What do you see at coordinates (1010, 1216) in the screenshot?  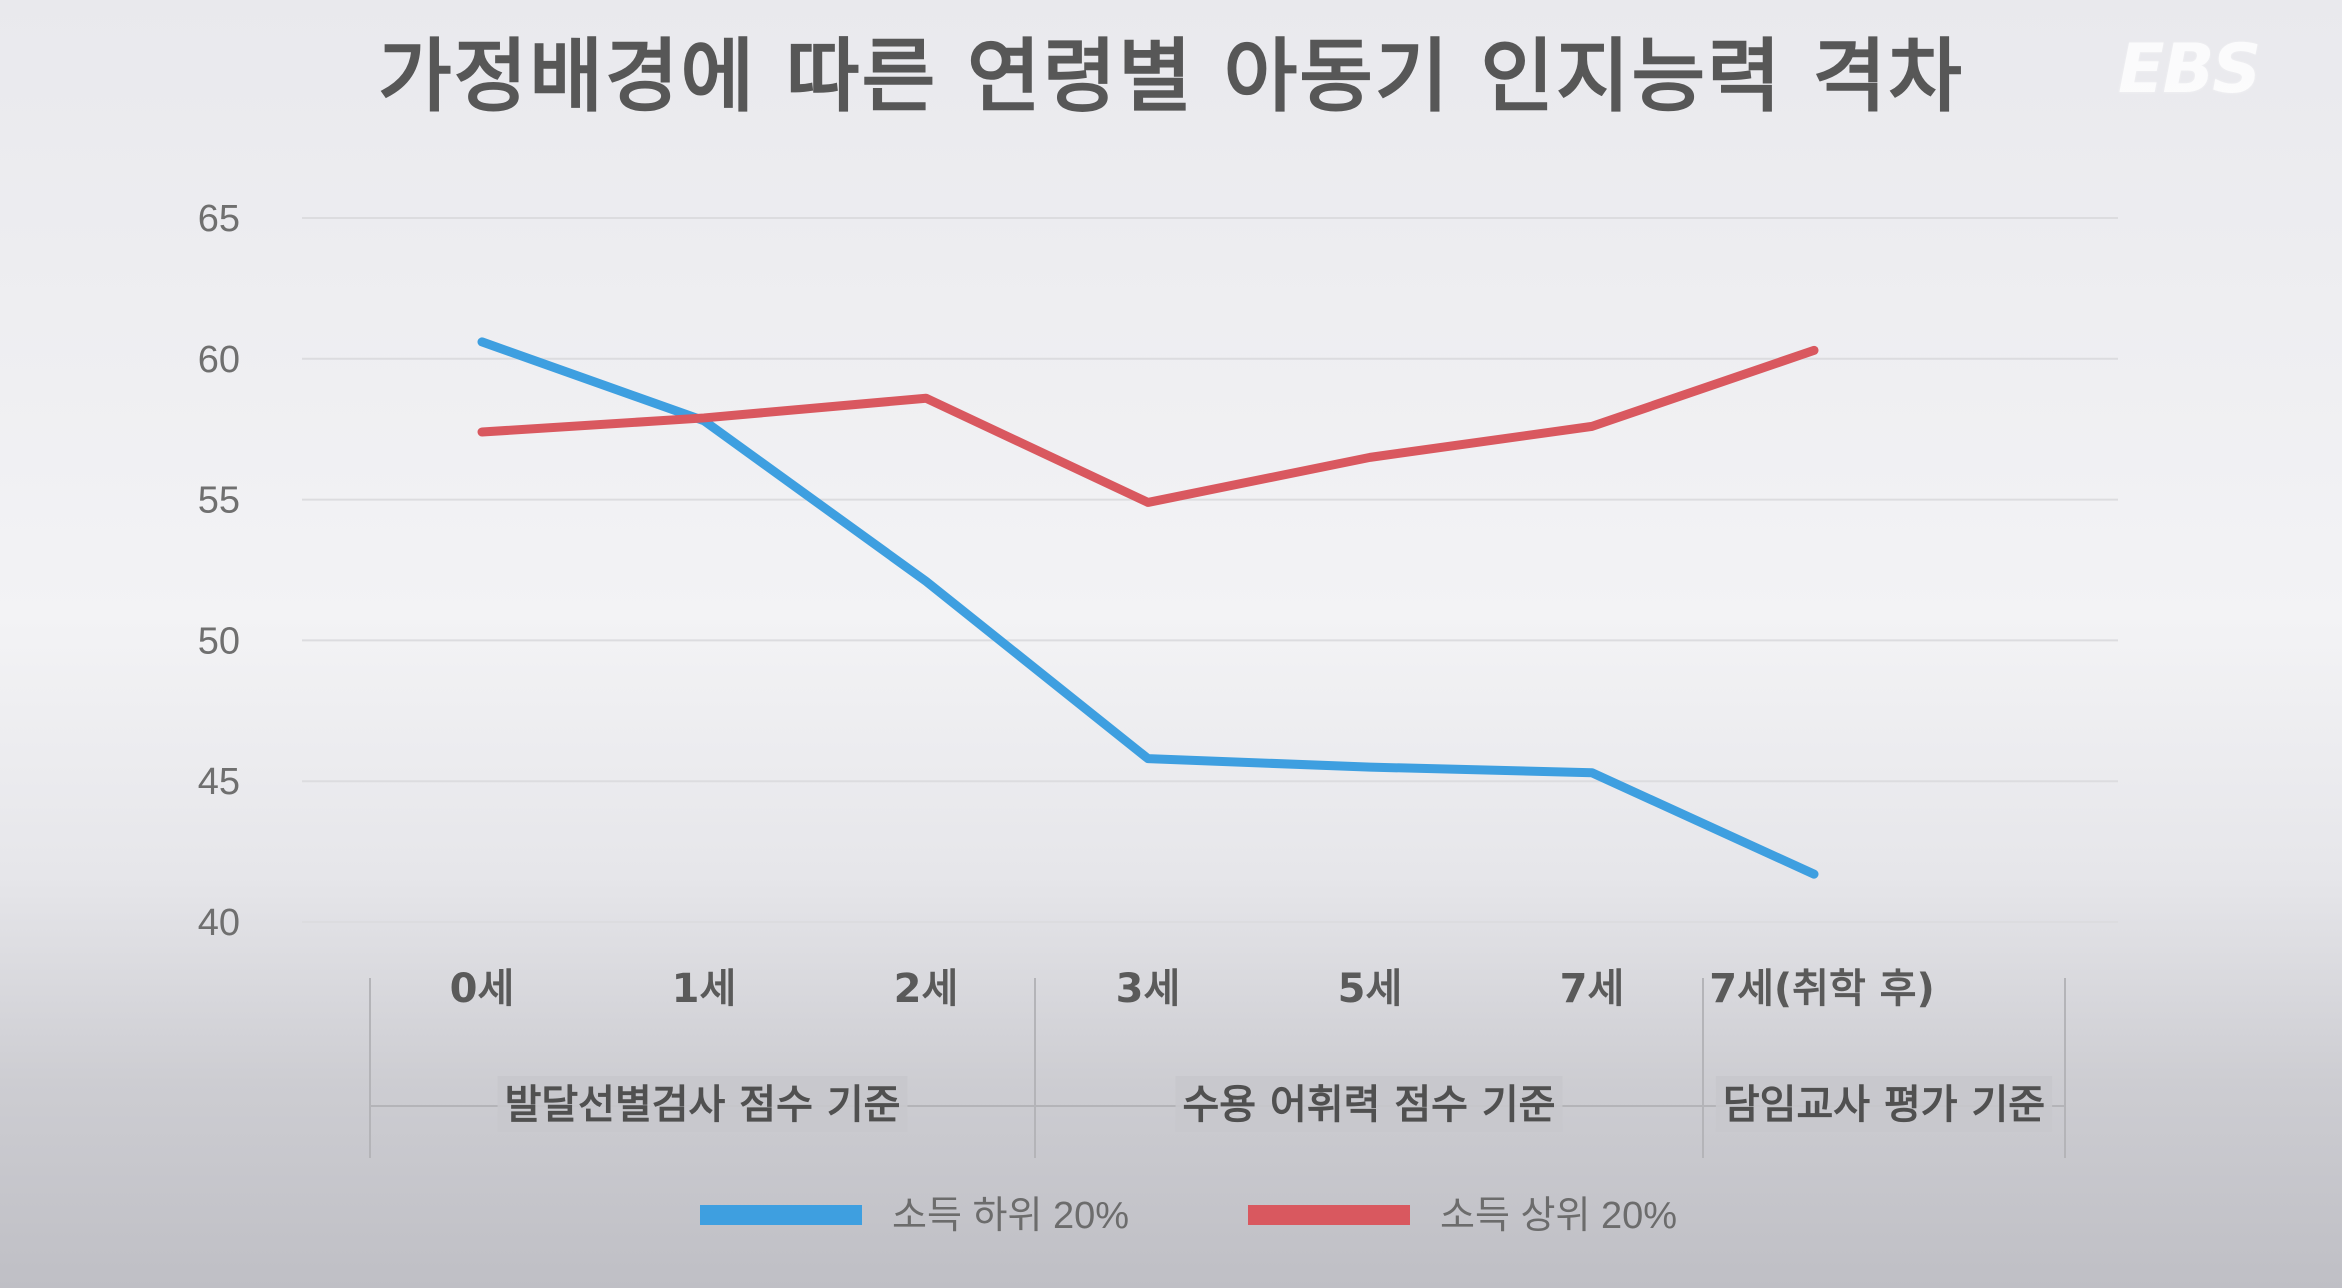 I see `legend-label: 소득 하위 20%` at bounding box center [1010, 1216].